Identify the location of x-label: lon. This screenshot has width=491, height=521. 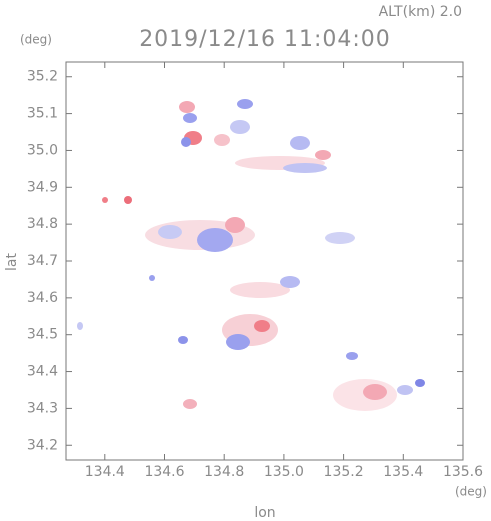
(264, 513).